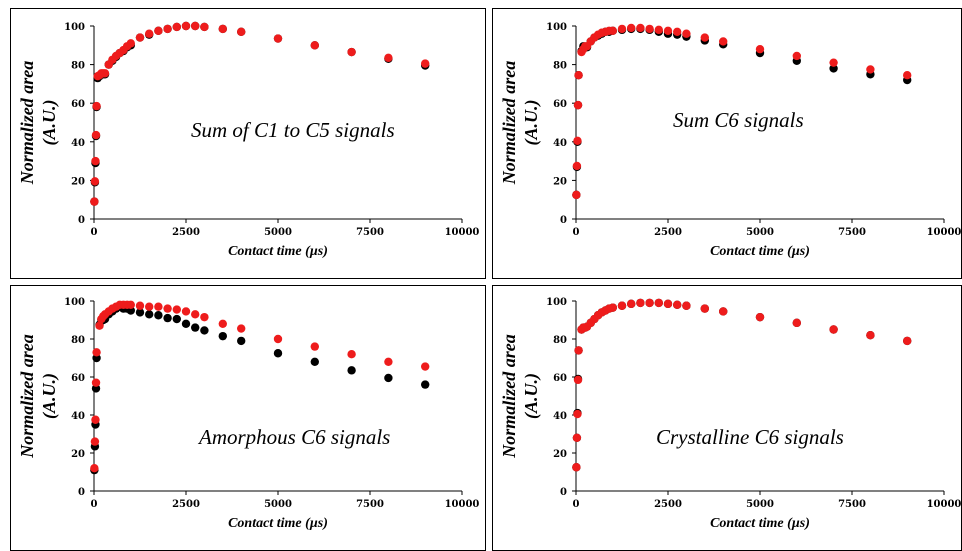  What do you see at coordinates (293, 437) in the screenshot?
I see `chart-annotation: Amorphous C6 signals` at bounding box center [293, 437].